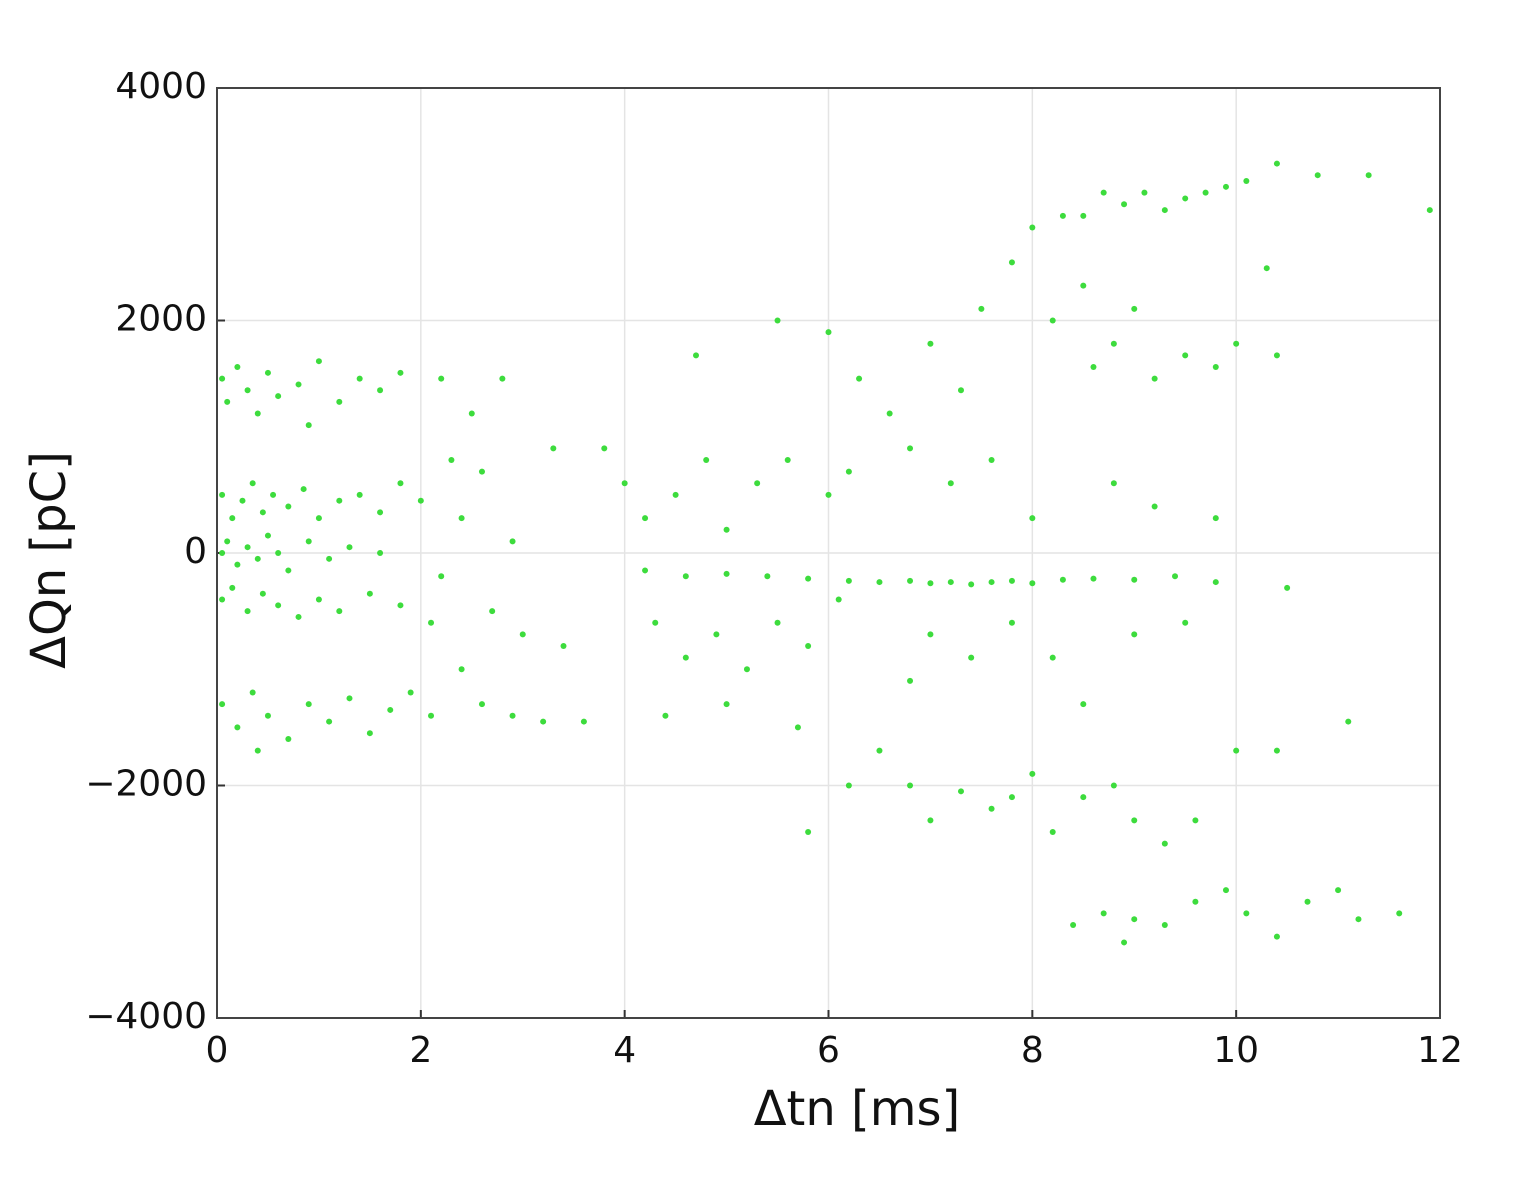 This screenshot has width=1520, height=1200. What do you see at coordinates (161, 319) in the screenshot?
I see `y-tick-label: 2000` at bounding box center [161, 319].